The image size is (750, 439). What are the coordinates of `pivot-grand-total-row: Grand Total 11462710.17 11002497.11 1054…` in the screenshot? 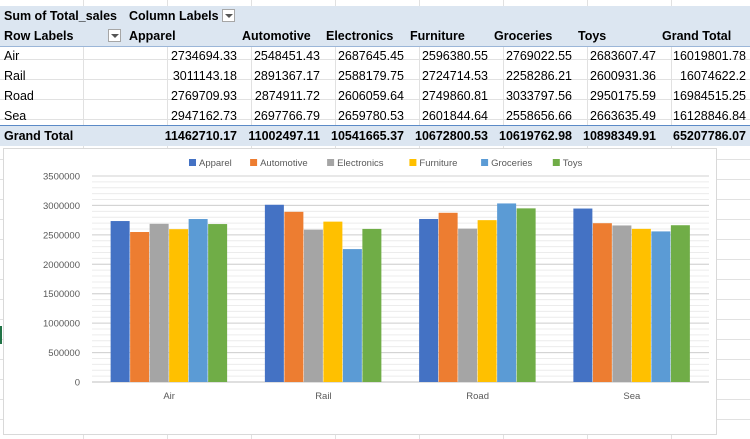 It's located at (375, 135).